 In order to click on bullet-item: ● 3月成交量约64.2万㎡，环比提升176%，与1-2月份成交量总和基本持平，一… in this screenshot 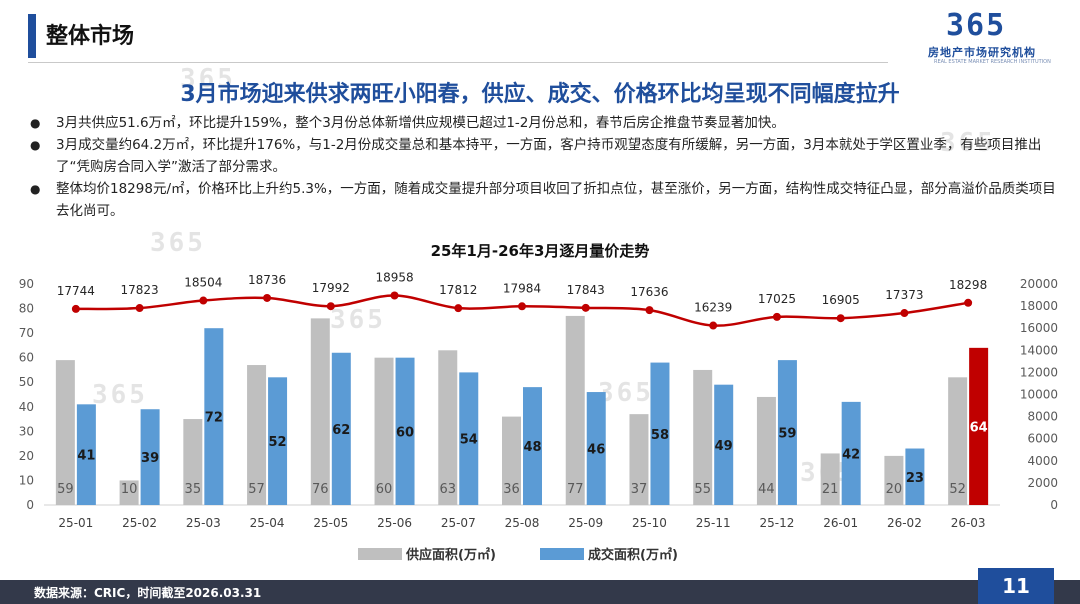, I will do `click(545, 156)`.